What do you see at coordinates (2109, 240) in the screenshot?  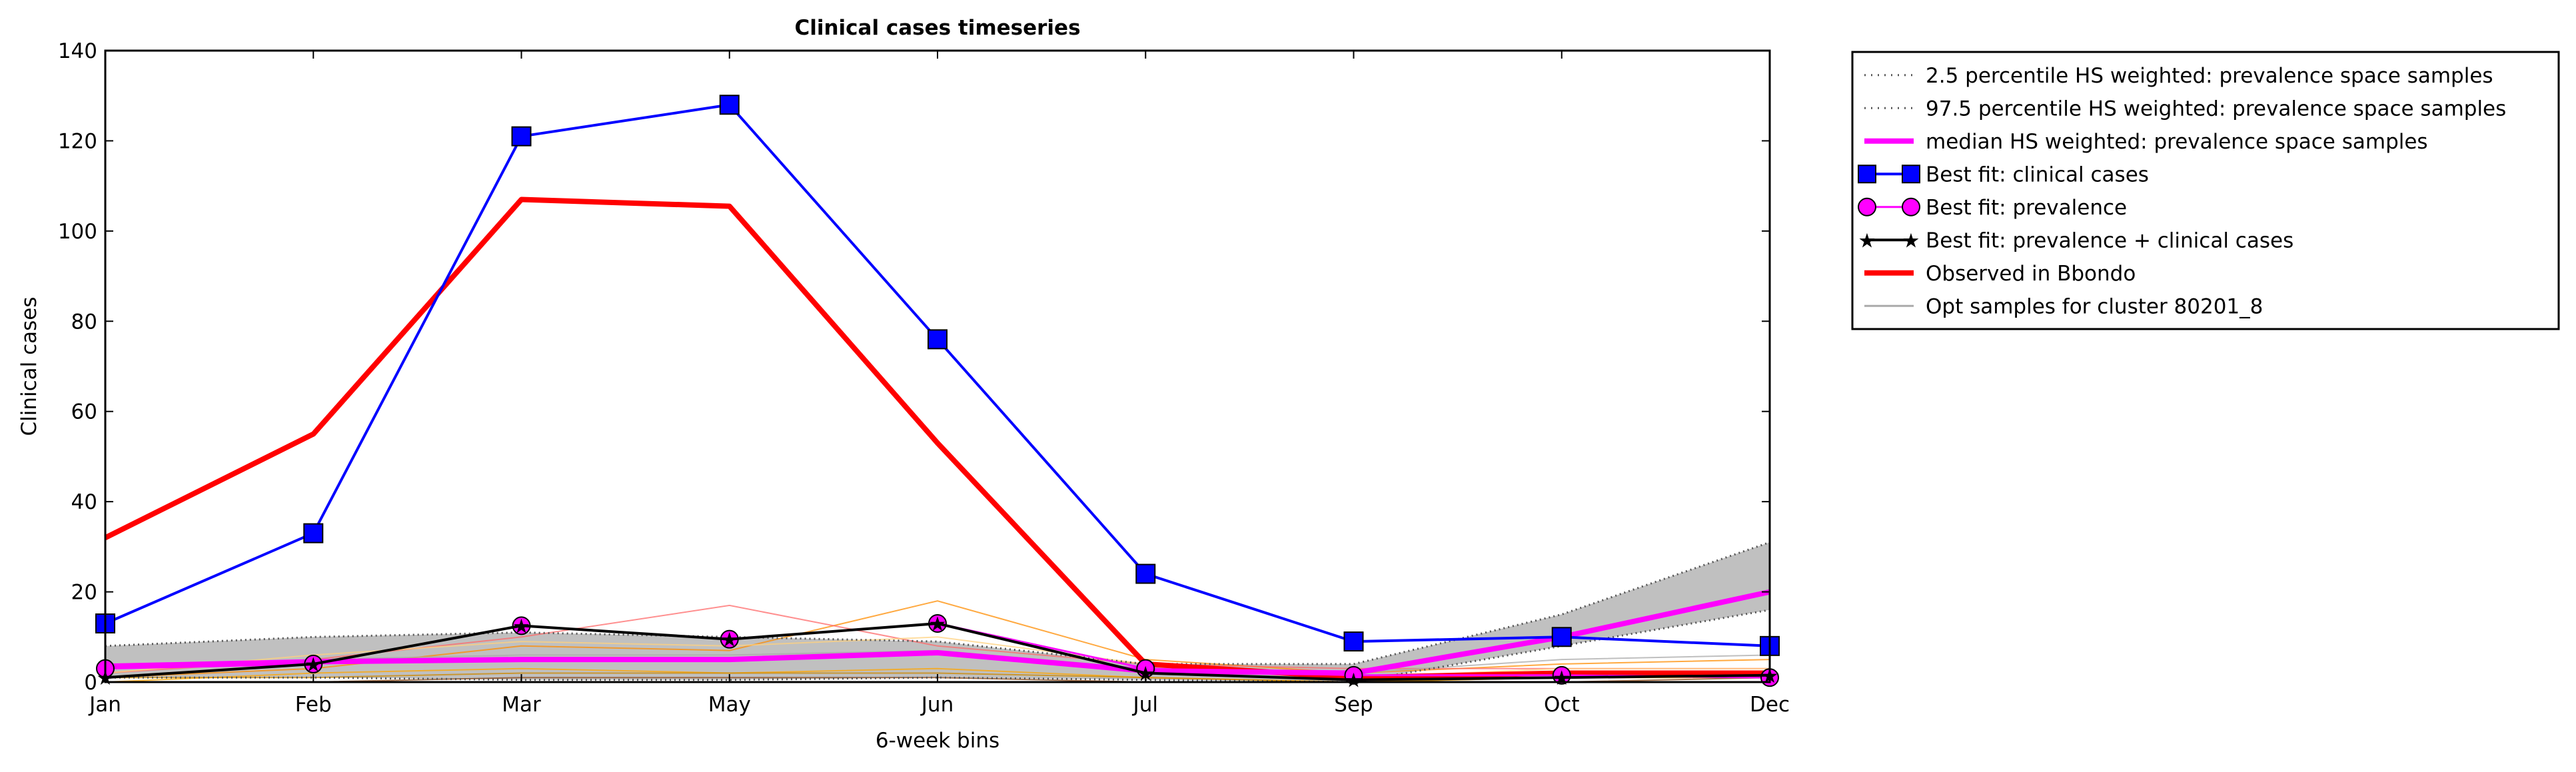 I see `legend-label: Best fit: prevalence + clinical cases` at bounding box center [2109, 240].